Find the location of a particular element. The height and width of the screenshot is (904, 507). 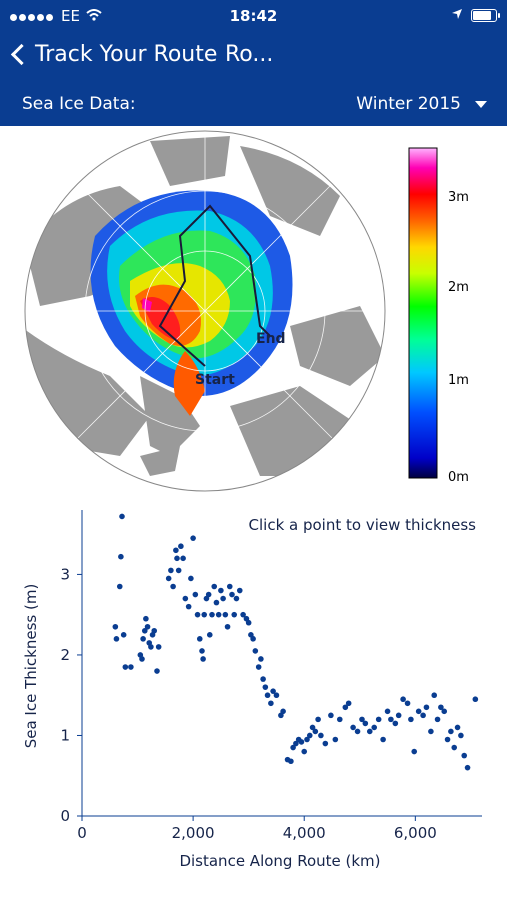

back-button: Track Your Route is located at coordinates (113, 54).